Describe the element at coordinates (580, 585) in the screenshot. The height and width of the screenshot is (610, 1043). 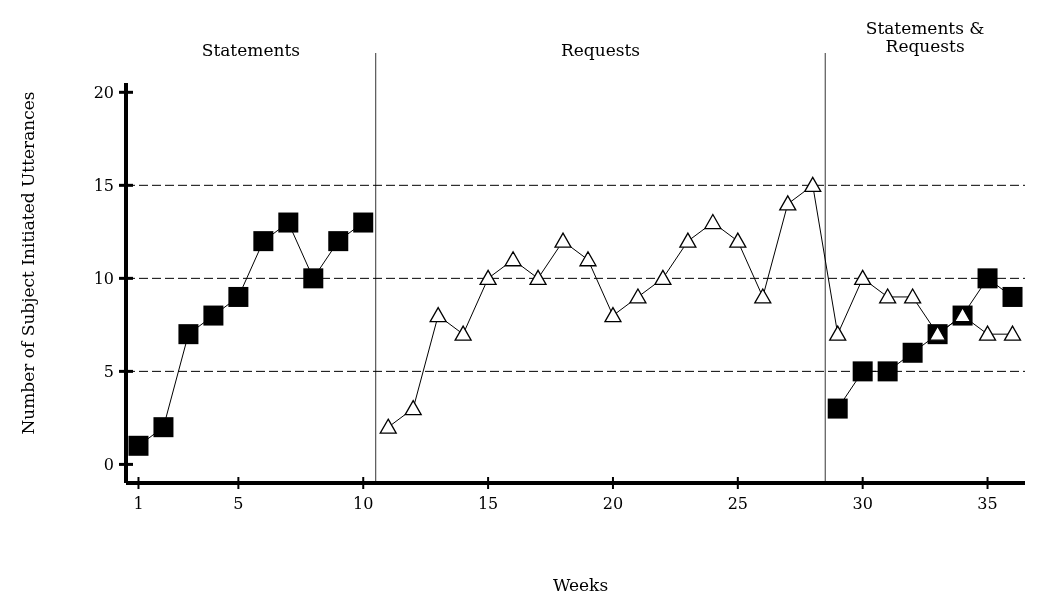
I see `x-axis-title: Weeks` at that location.